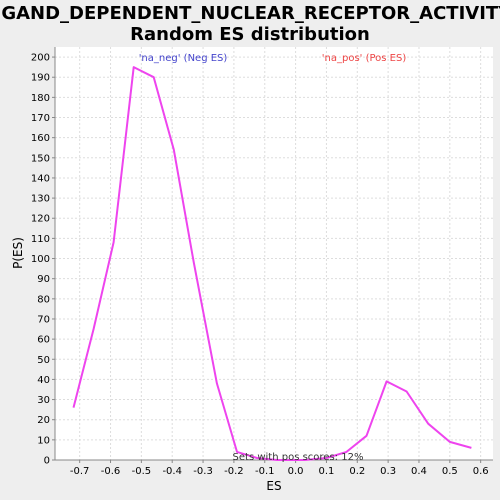 Image resolution: width=500 pixels, height=500 pixels. Describe the element at coordinates (40, 239) in the screenshot. I see `y-tick-label: 110` at that location.